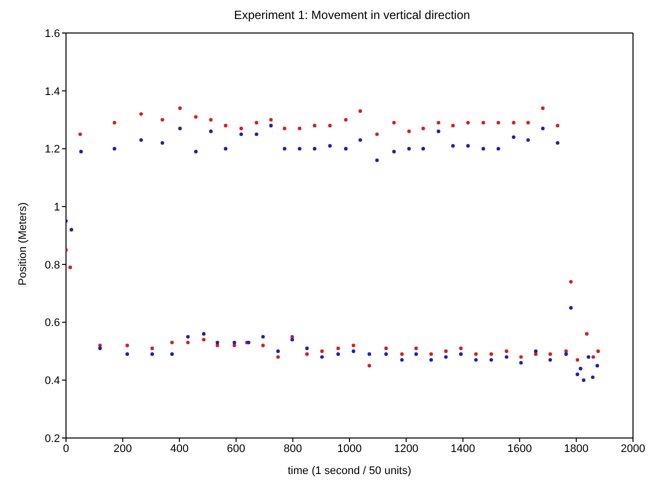 The width and height of the screenshot is (664, 493). Describe the element at coordinates (293, 448) in the screenshot. I see `x-tick-label: 800` at that location.